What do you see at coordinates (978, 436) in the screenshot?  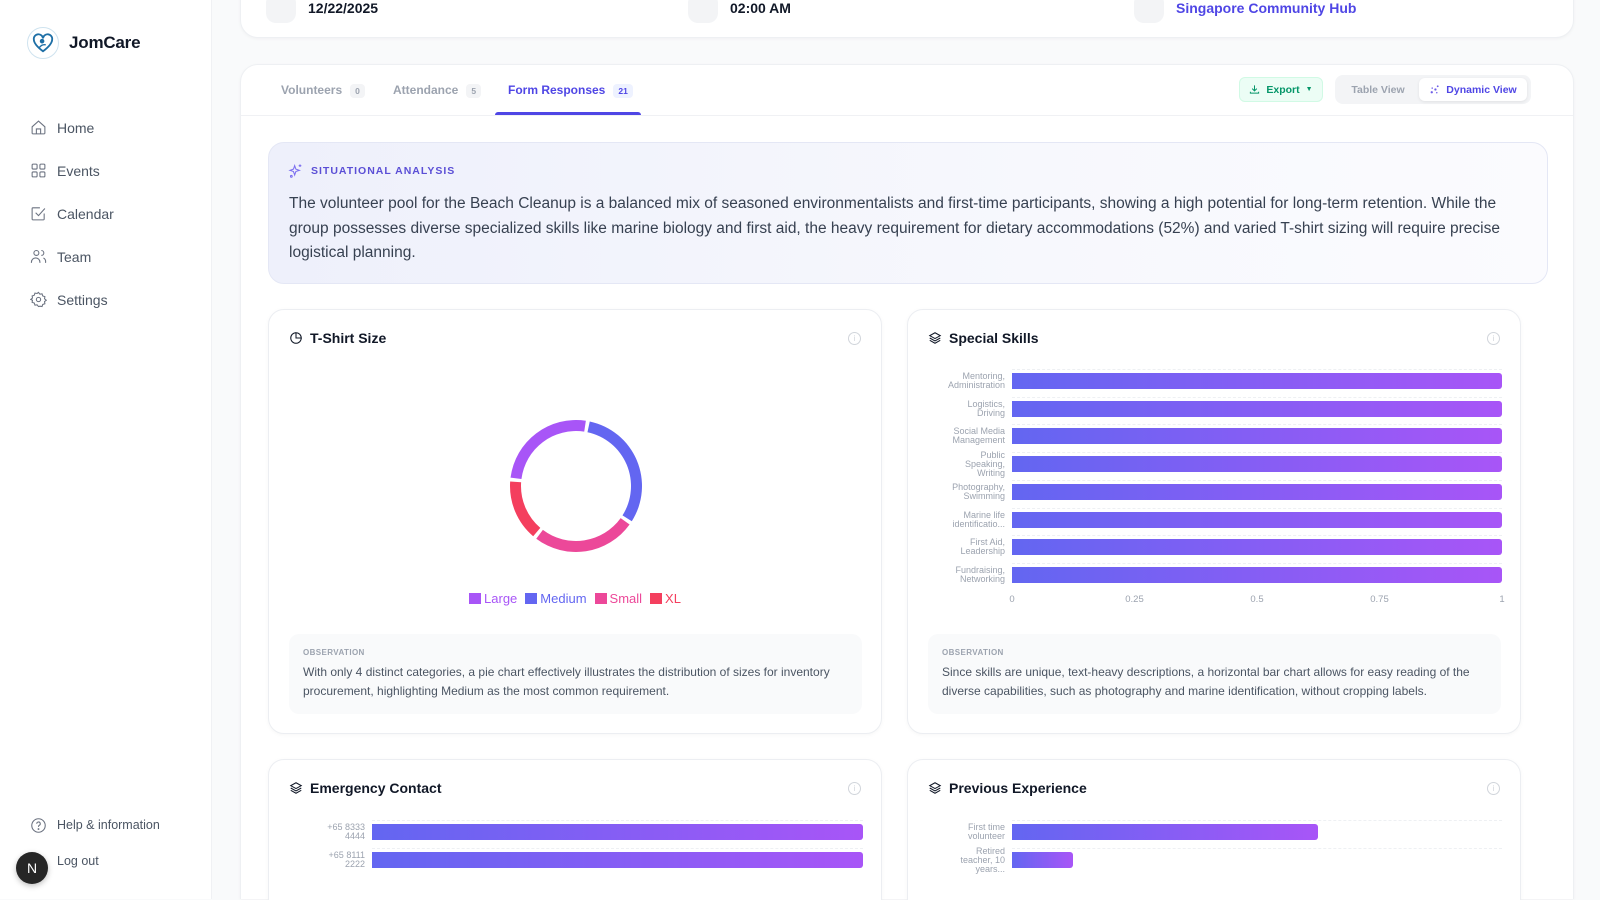 I see `bar-label: Social Media Management` at bounding box center [978, 436].